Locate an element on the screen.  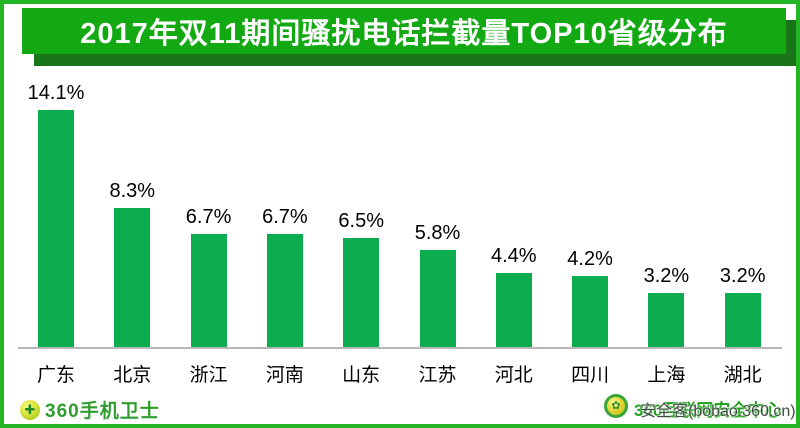
bar-value-label: 14.1% is located at coordinates (56, 93).